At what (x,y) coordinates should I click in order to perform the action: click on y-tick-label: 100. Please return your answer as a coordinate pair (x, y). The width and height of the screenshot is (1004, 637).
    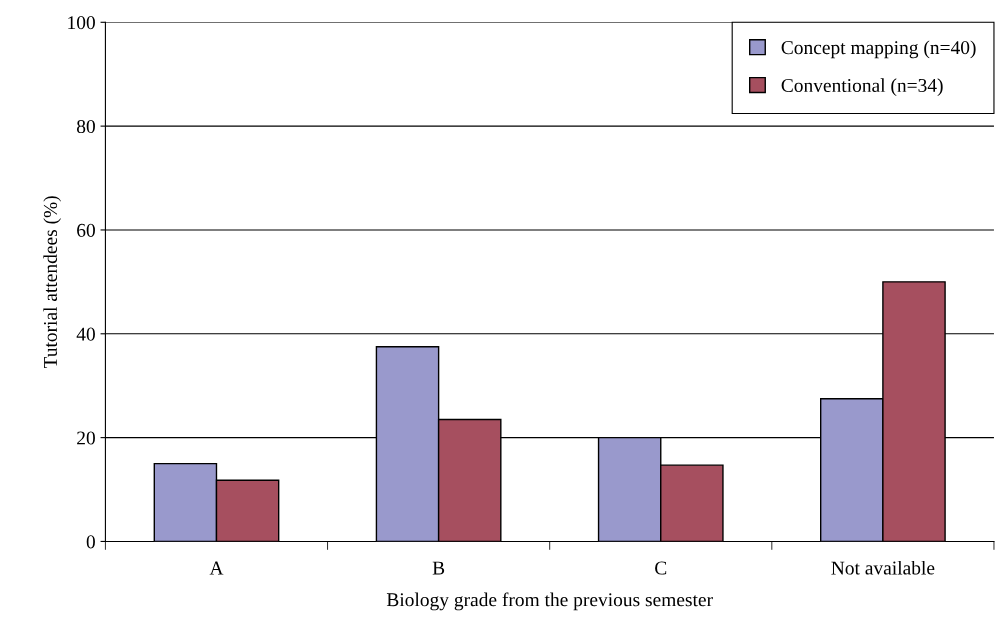
    Looking at the image, I should click on (81, 23).